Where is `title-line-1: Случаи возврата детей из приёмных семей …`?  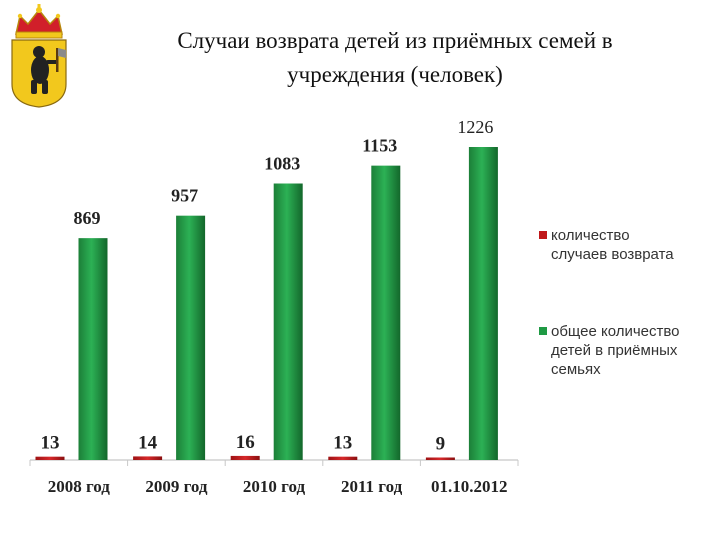 title-line-1: Случаи возврата детей из приёмных семей … is located at coordinates (395, 40).